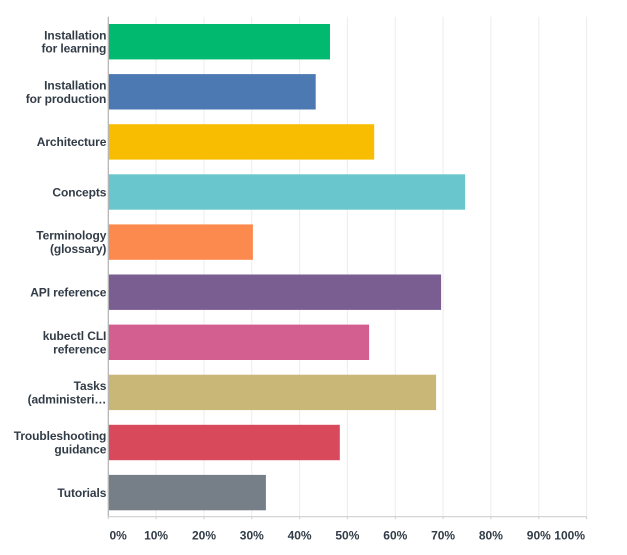 The width and height of the screenshot is (627, 555). I want to click on svg-text: guidance, so click(80, 450).